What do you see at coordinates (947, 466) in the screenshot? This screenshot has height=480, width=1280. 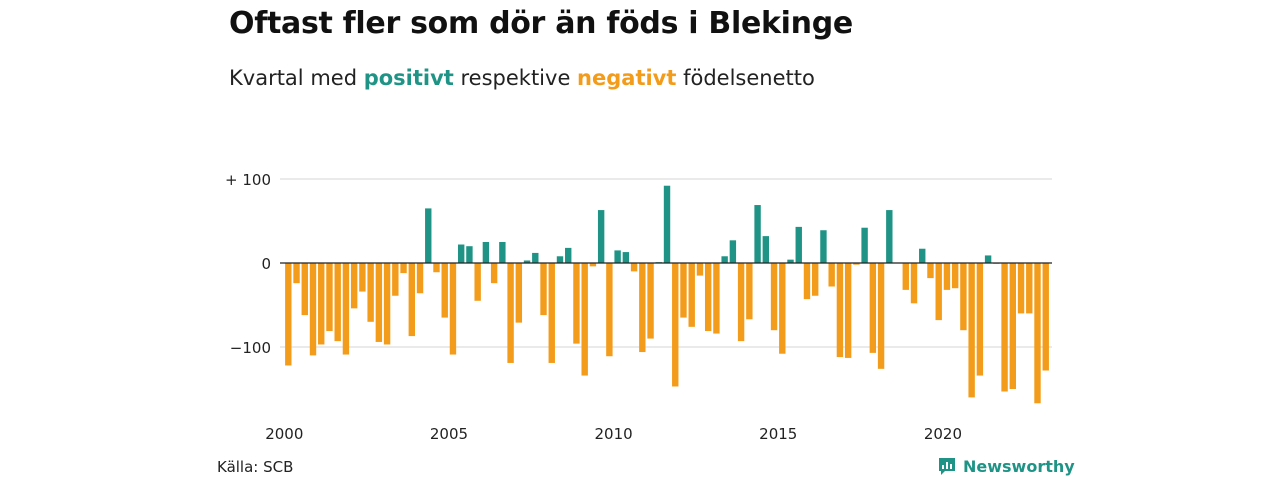 I see `newsworthy-logo-icon` at bounding box center [947, 466].